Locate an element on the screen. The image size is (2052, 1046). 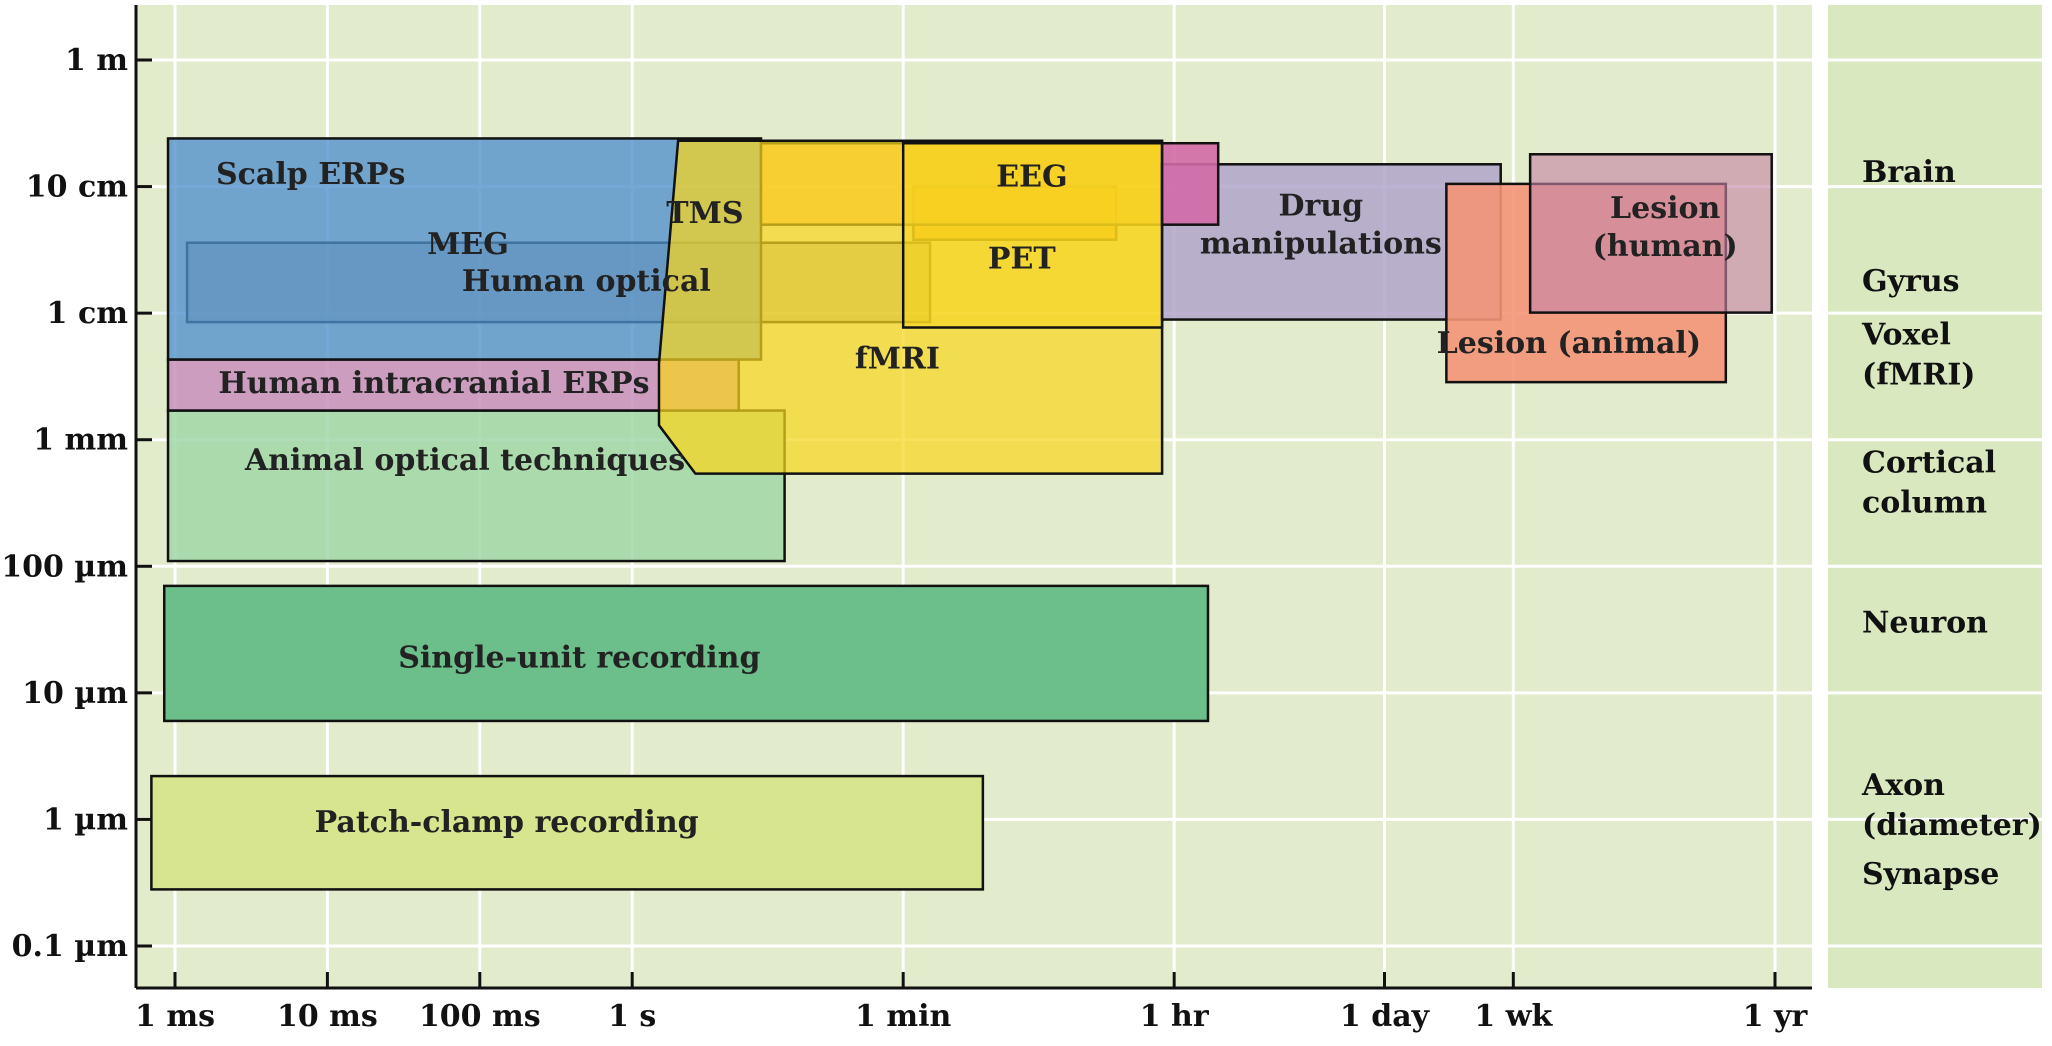
x-tick-label-1-hr: 1 hr is located at coordinates (1175, 1016).